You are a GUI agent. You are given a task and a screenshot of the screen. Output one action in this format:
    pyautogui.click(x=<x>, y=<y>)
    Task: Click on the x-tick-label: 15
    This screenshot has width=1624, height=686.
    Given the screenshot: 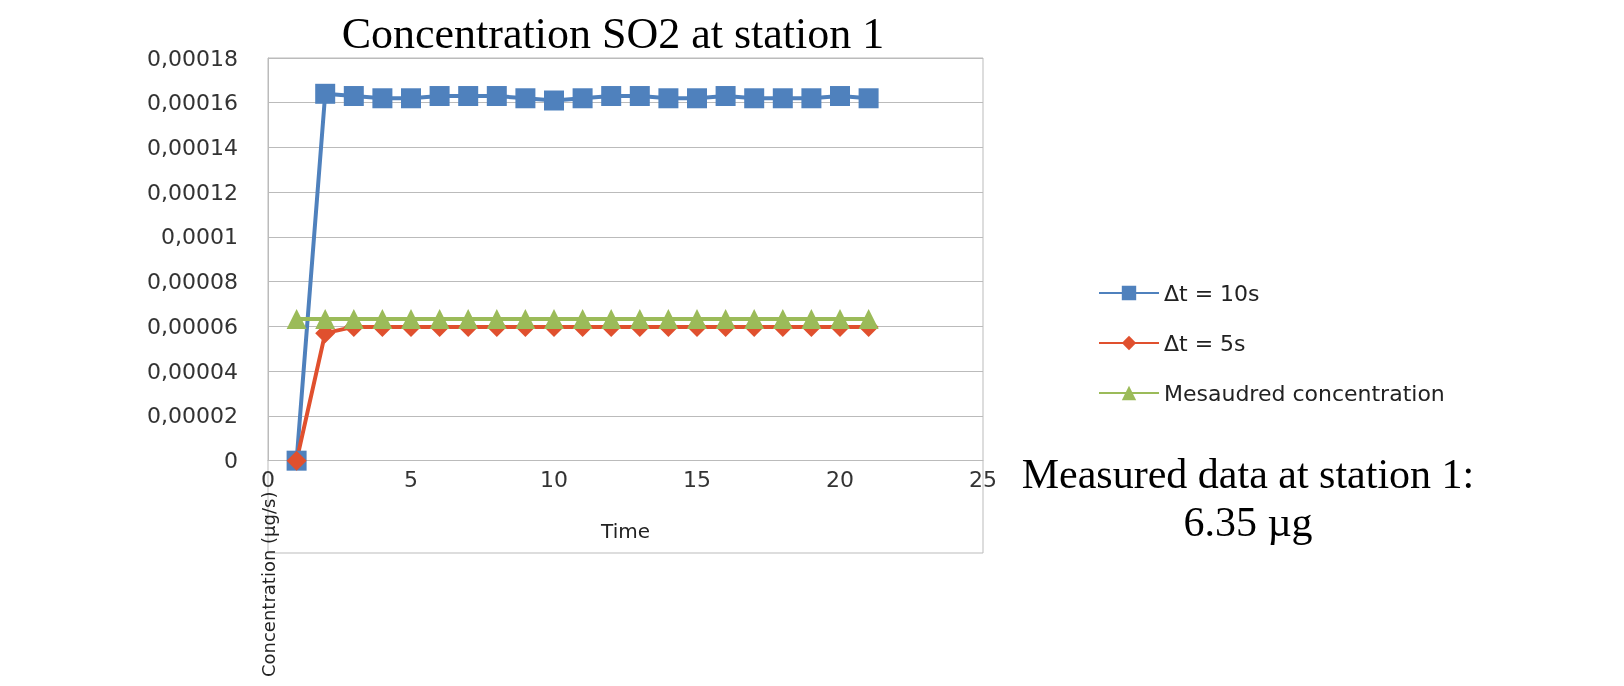 What is the action you would take?
    pyautogui.click(x=697, y=480)
    